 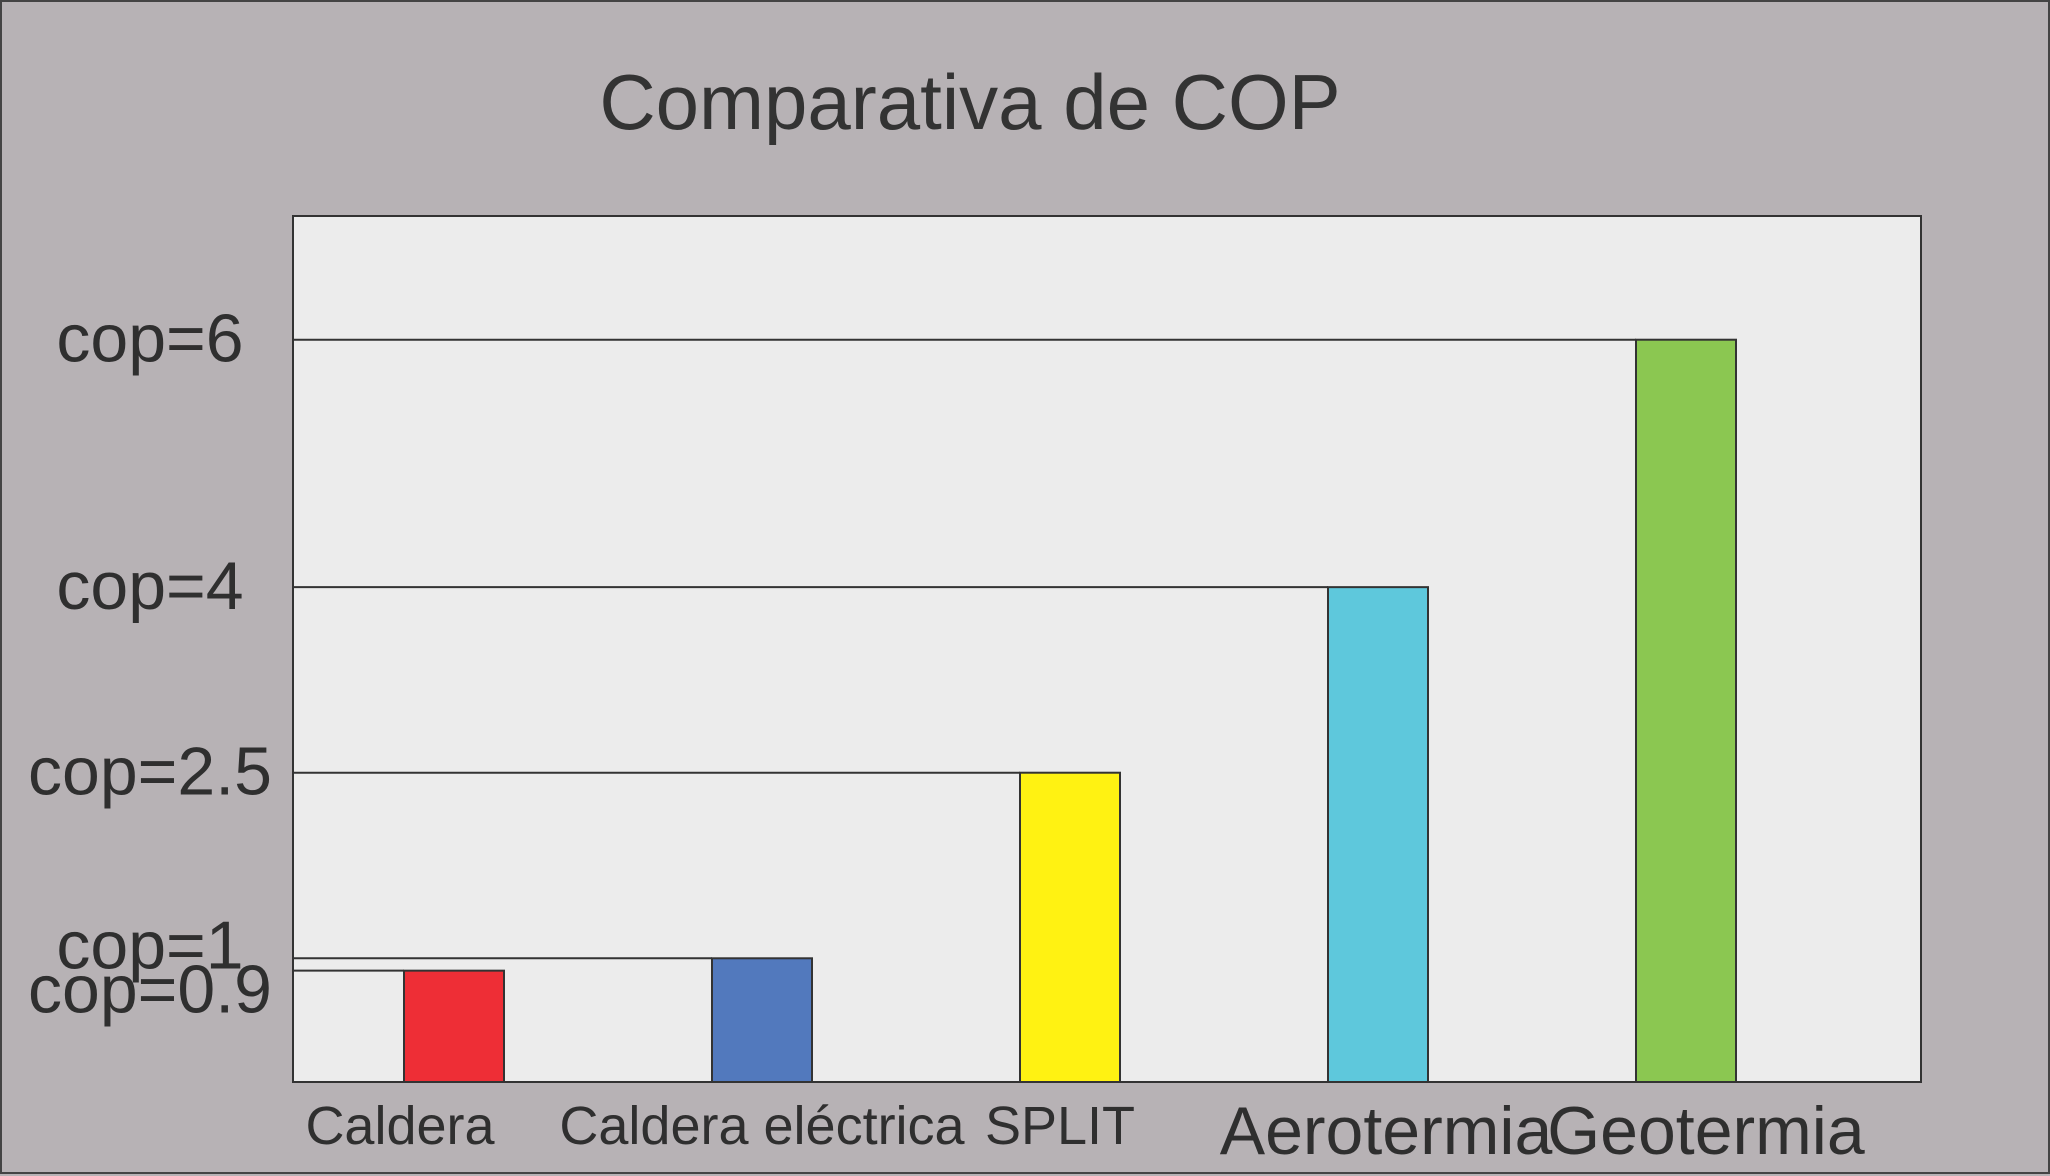 I want to click on y-tick-label-cop-0-9: cop=0.9, so click(x=150, y=990).